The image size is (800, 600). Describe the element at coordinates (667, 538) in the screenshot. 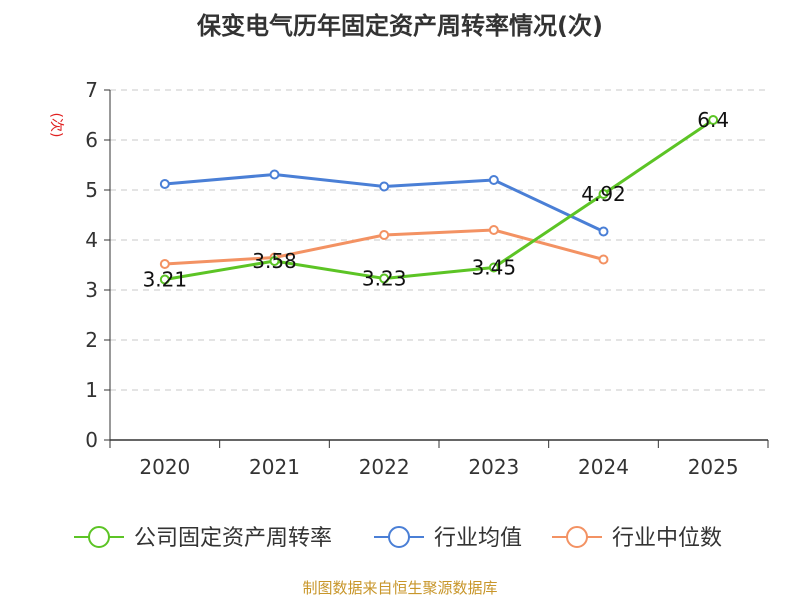

I see `legend-label: 行业中位数` at that location.